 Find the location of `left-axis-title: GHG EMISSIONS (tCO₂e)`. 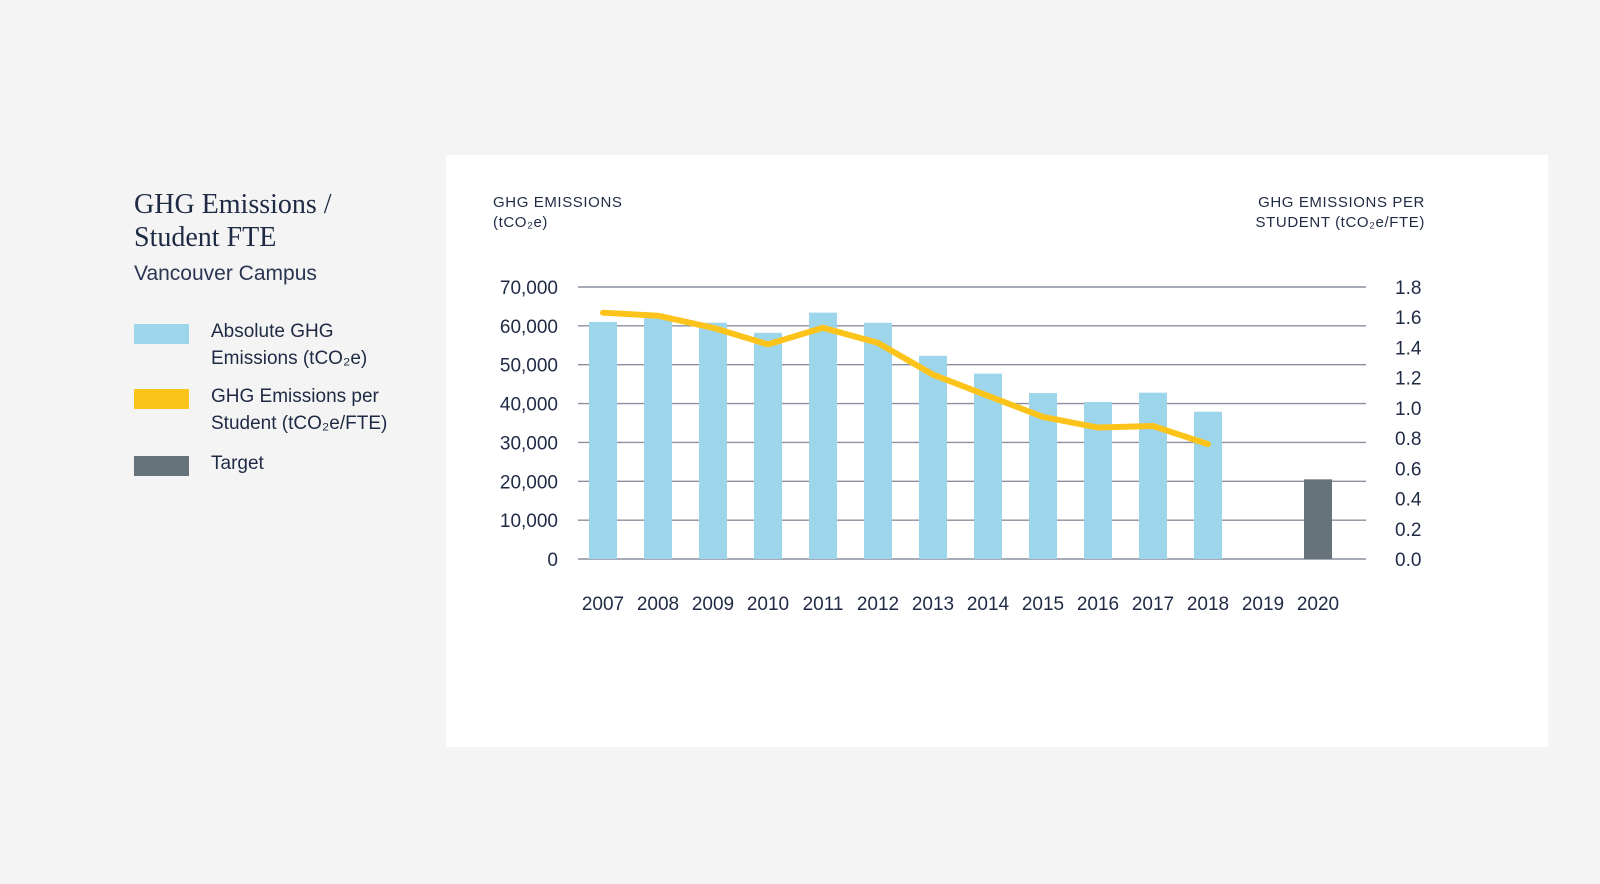

left-axis-title: GHG EMISSIONS (tCO₂e) is located at coordinates (558, 213).